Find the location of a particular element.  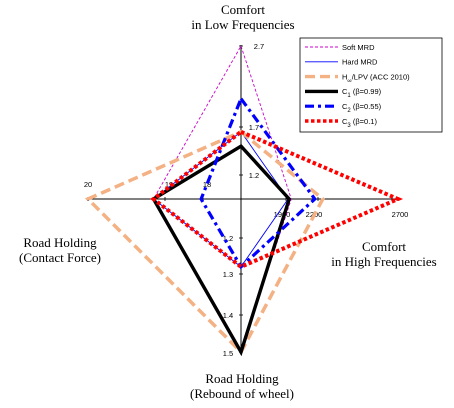

tick-label-left: 20 is located at coordinates (88, 184).